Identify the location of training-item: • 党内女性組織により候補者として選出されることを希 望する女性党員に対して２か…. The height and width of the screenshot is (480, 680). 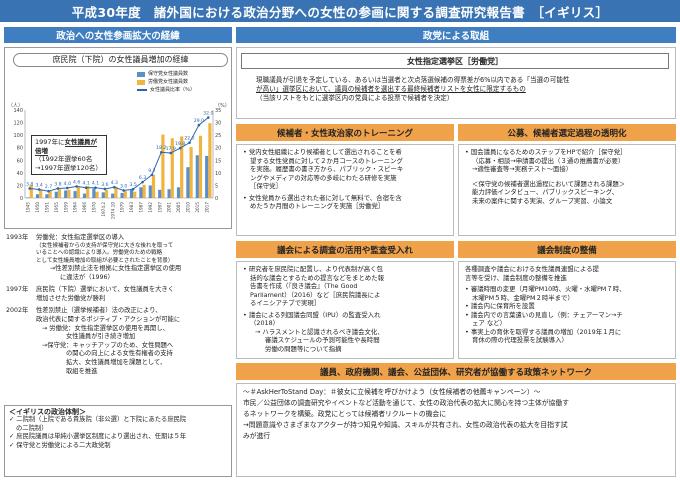
(345, 169).